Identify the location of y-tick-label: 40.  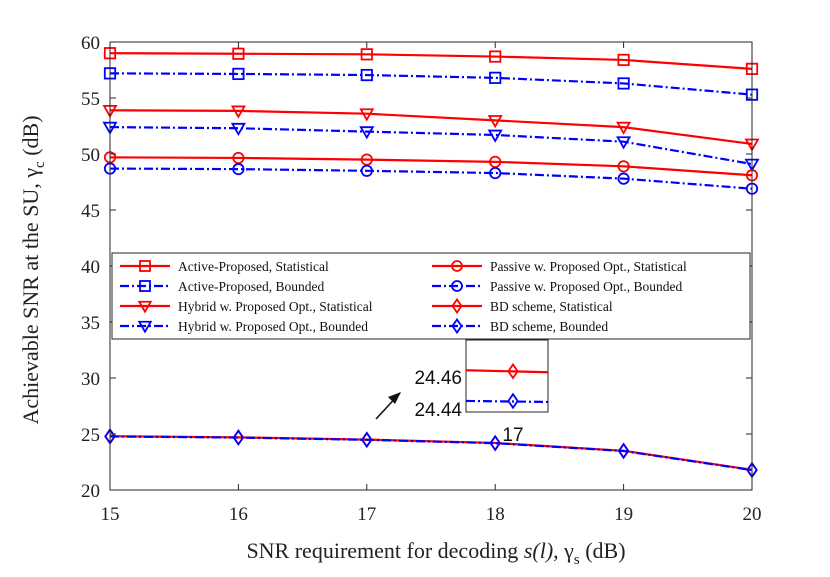
(90, 267).